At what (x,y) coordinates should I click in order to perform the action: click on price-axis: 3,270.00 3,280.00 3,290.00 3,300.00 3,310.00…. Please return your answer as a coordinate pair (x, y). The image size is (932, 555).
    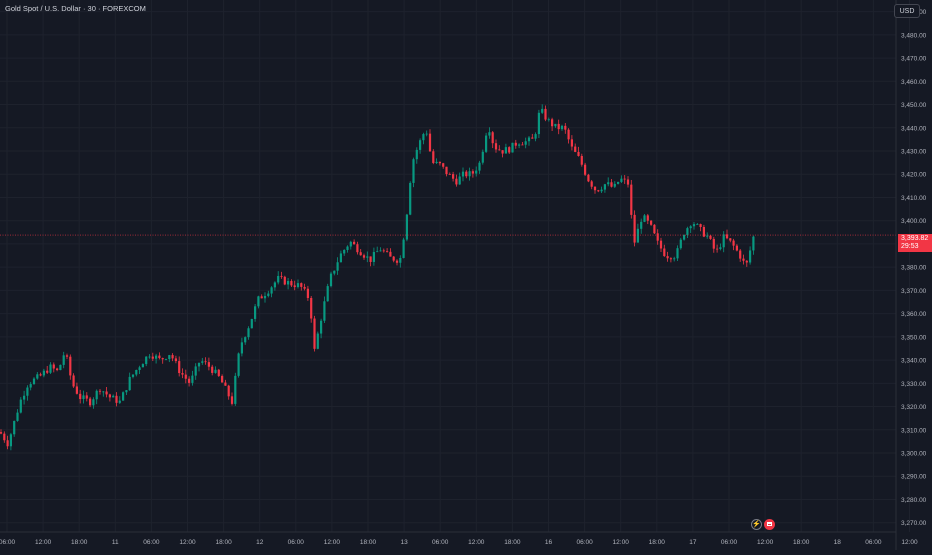
    Looking at the image, I should click on (911, 275).